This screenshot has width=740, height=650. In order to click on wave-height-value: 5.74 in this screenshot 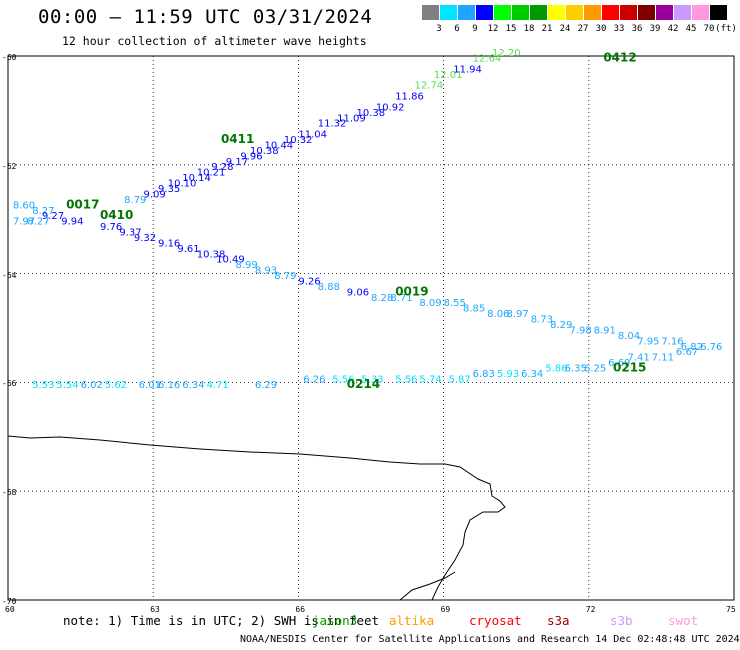, I will do `click(430, 379)`.